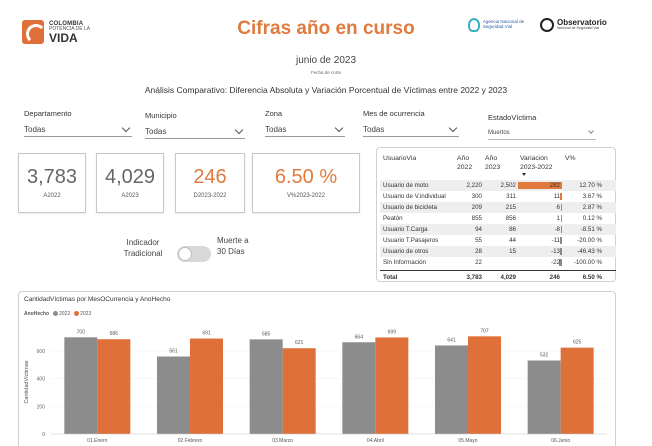  What do you see at coordinates (476, 218) in the screenshot?
I see `cell-2022: 855` at bounding box center [476, 218].